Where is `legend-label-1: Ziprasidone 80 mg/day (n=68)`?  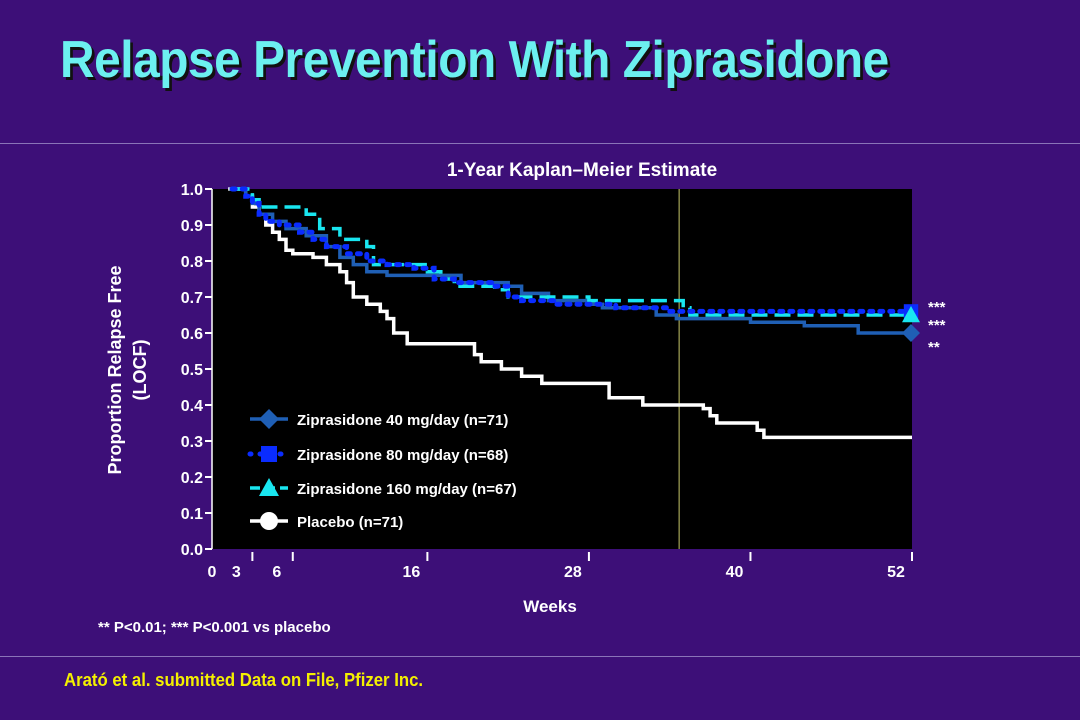
legend-label-1: Ziprasidone 80 mg/day (n=68) is located at coordinates (402, 455).